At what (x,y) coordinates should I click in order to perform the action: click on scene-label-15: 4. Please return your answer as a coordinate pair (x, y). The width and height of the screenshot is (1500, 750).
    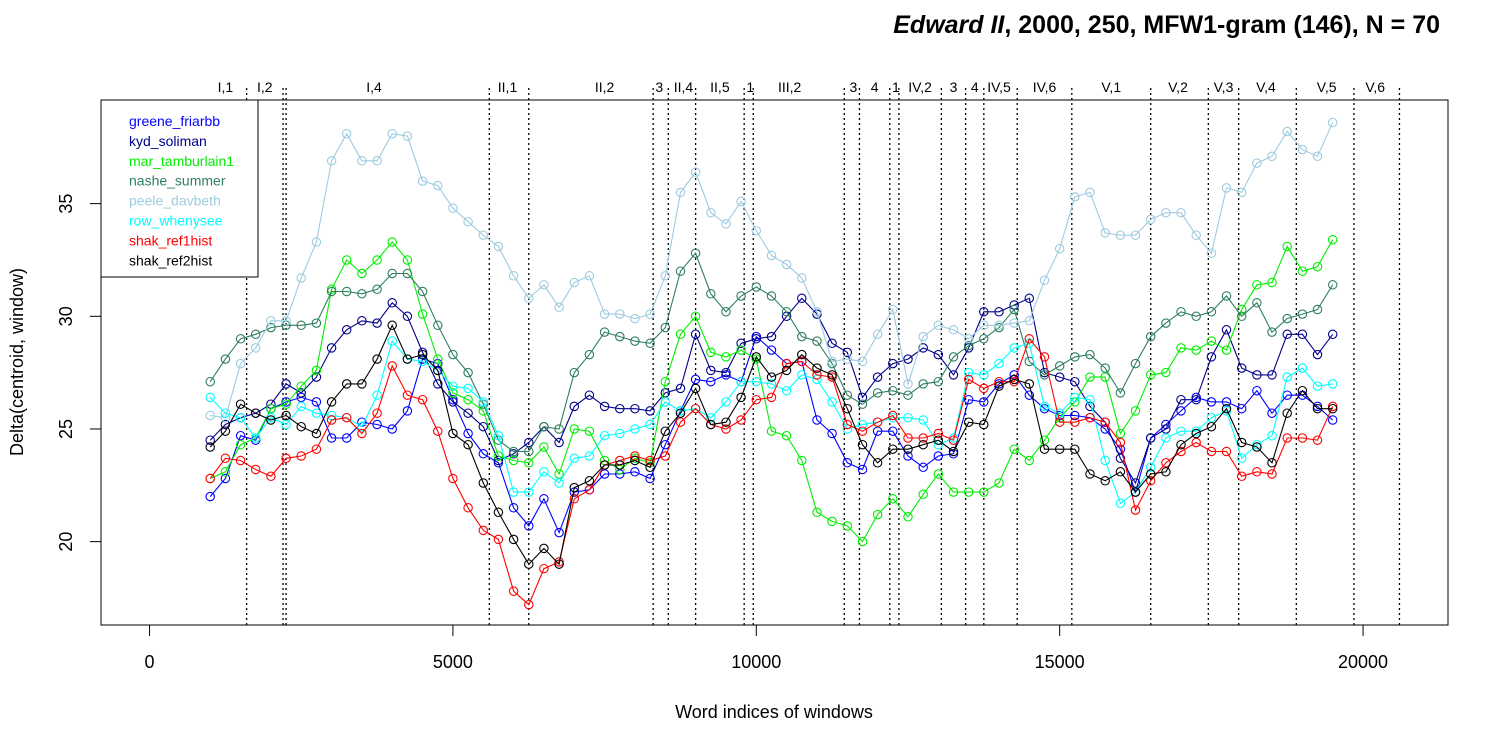
    Looking at the image, I should click on (975, 87).